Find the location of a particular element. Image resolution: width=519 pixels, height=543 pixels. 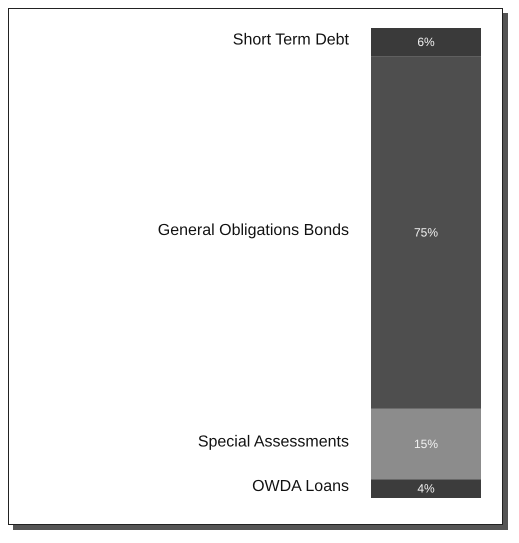

series-label: General Obligations Bonds is located at coordinates (253, 230).